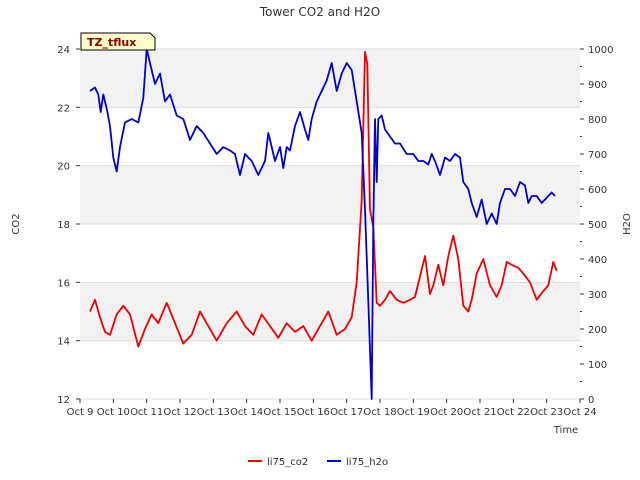 The height and width of the screenshot is (480, 640). What do you see at coordinates (546, 412) in the screenshot?
I see `x-tick-label: Oct 23` at bounding box center [546, 412].